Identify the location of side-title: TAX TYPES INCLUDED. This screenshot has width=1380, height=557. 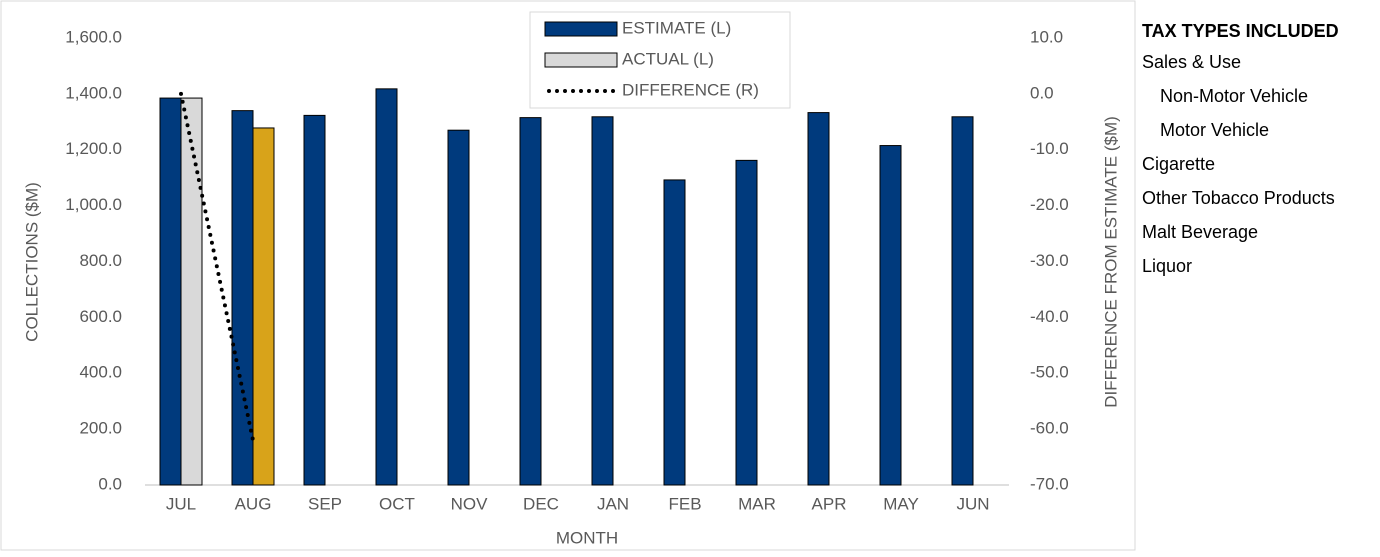
(1240, 31).